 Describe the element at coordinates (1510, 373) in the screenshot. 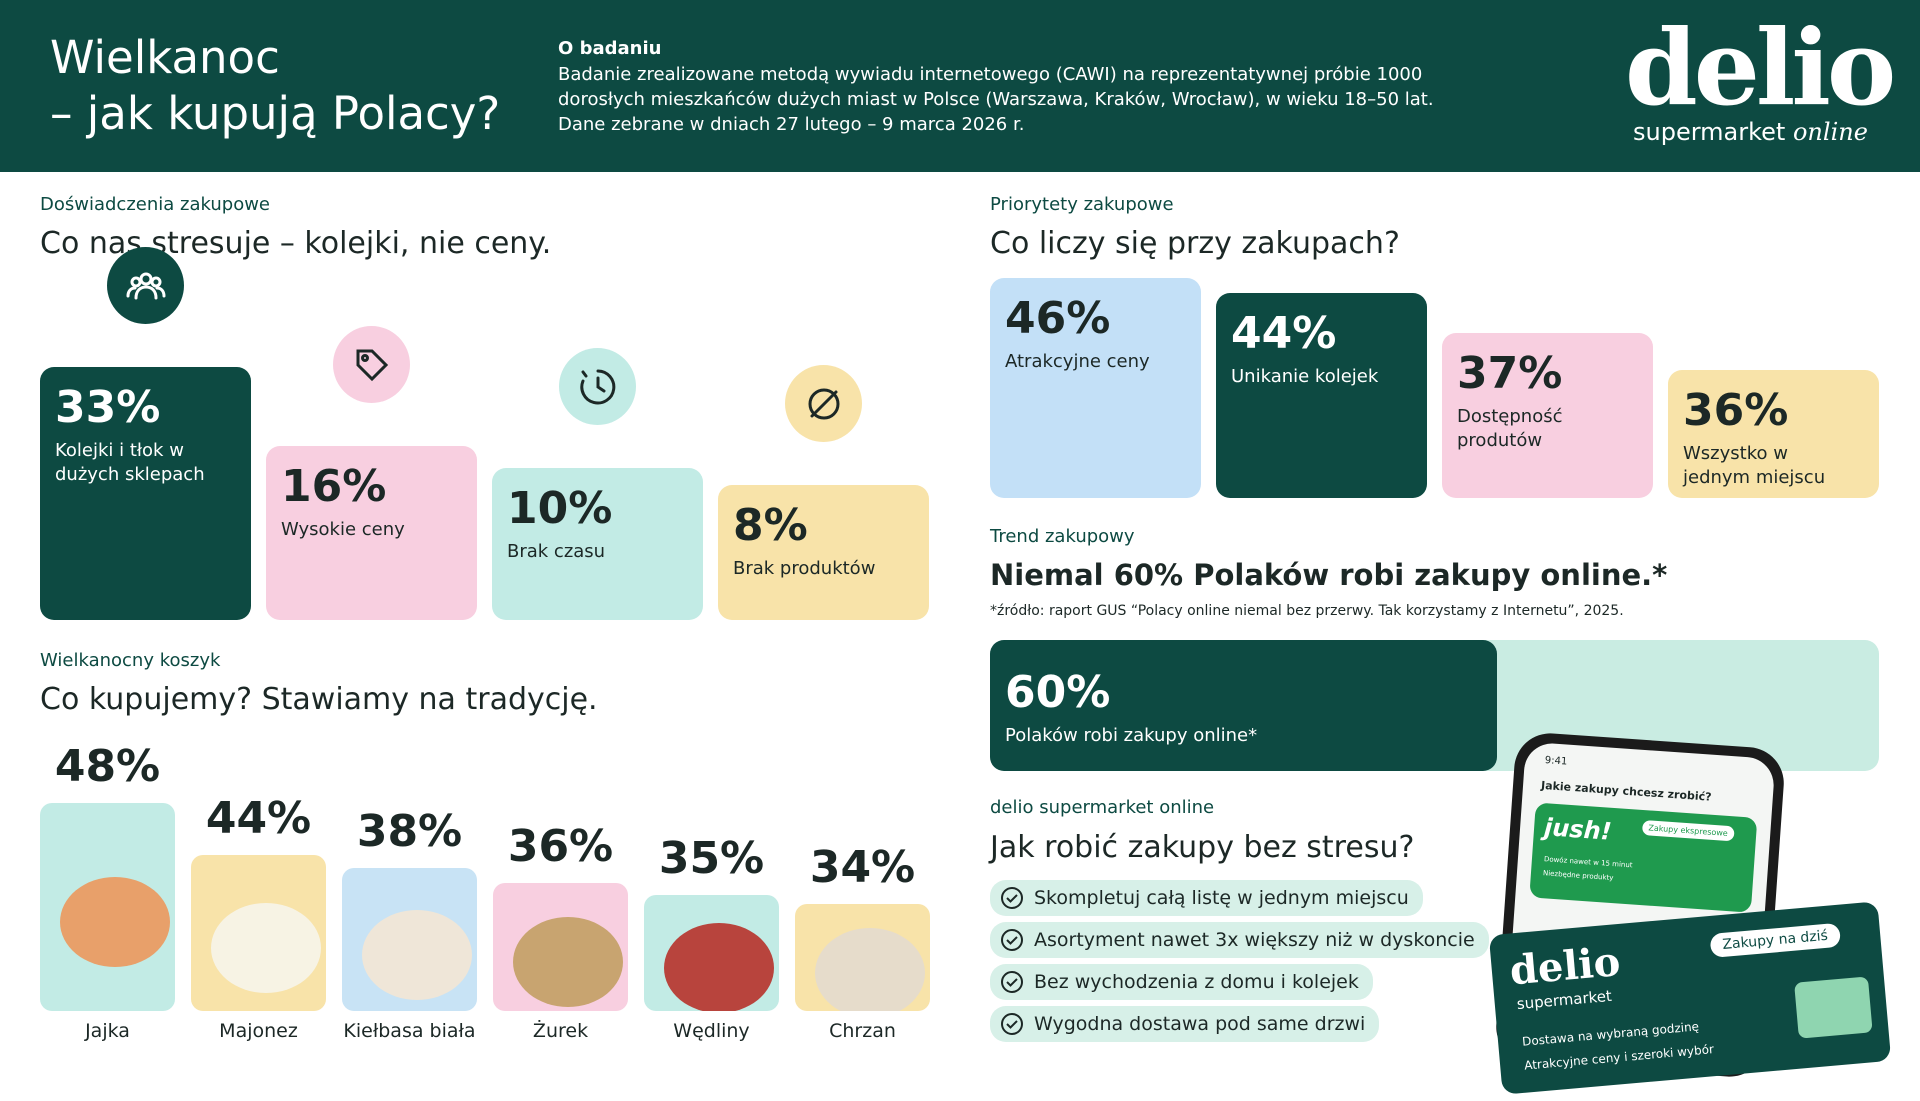

I see `priority-value: 37%` at that location.